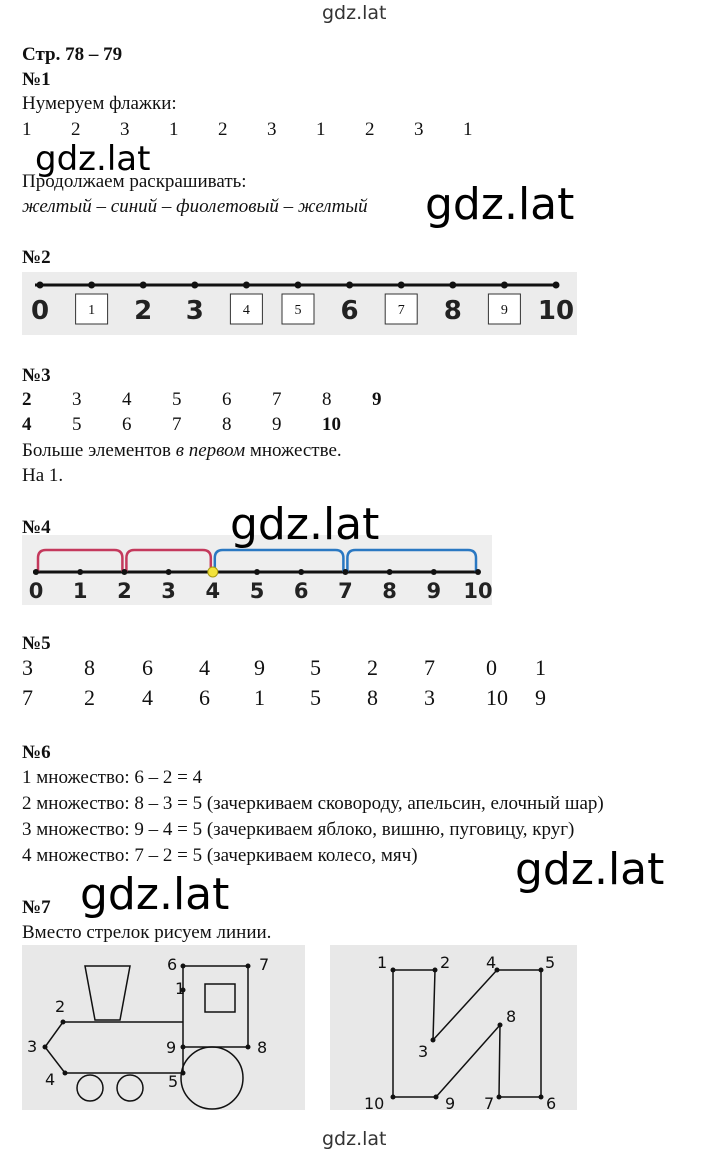 Image resolution: width=720 pixels, height=1159 pixels. I want to click on text: Вместо стрелок рисуем линии., so click(147, 932).